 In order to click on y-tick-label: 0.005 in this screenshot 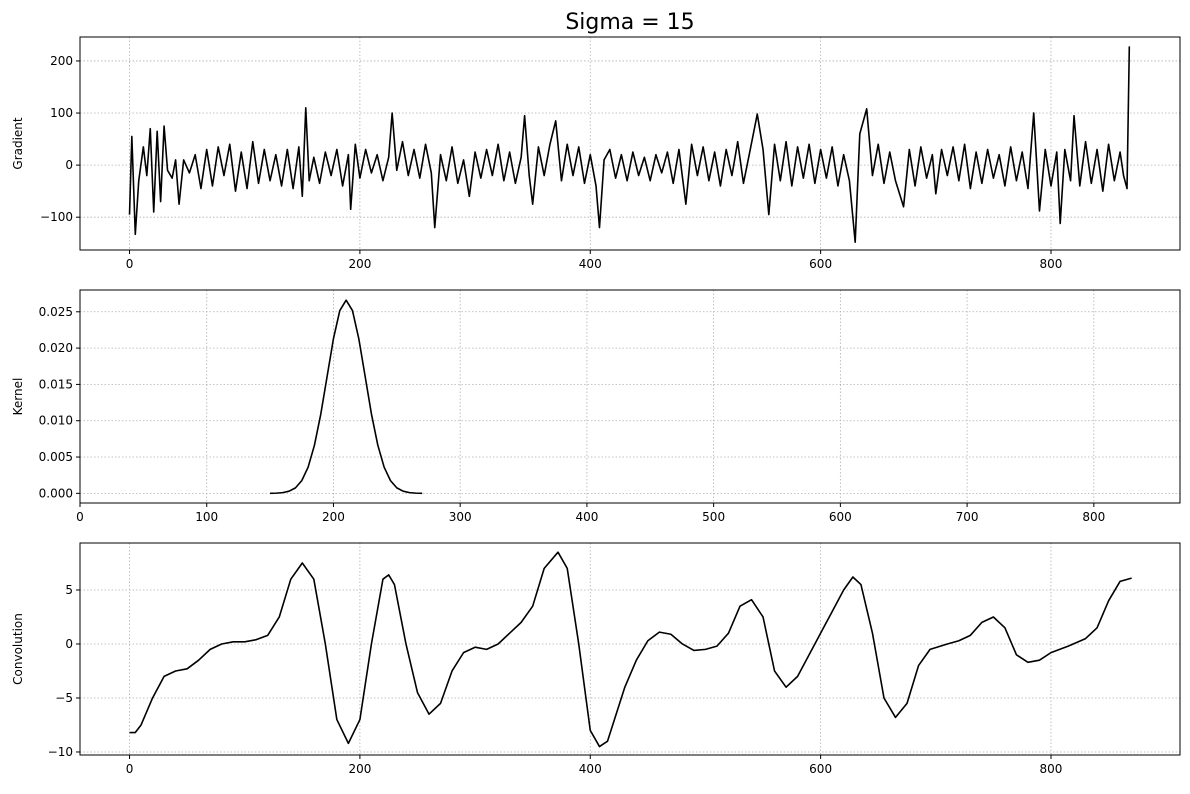, I will do `click(56, 457)`.